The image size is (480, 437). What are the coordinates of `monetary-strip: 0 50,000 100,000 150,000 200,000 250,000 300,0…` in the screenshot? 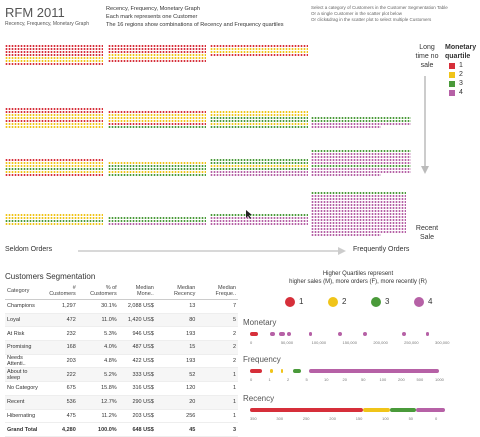 It's located at (350, 339).